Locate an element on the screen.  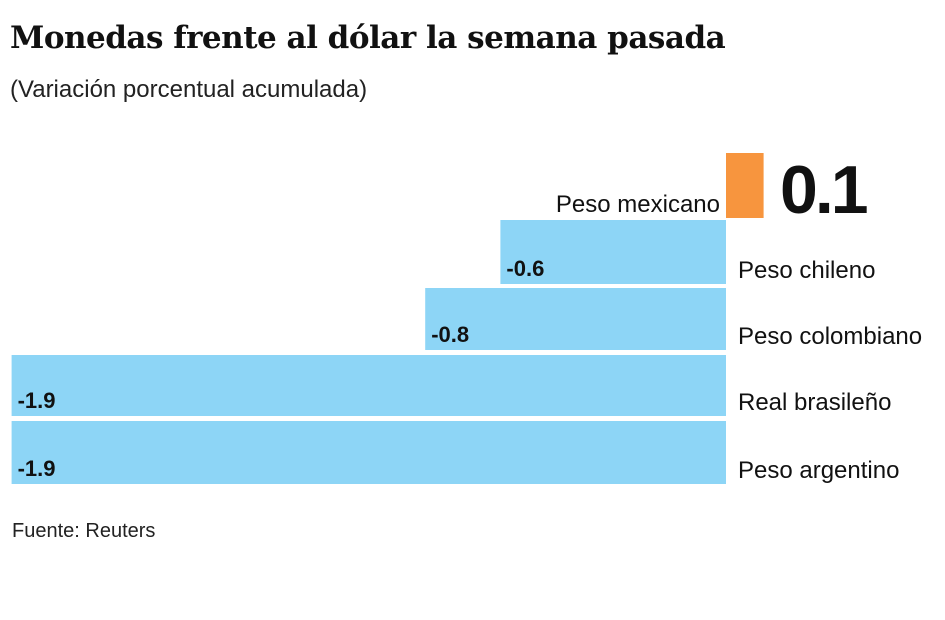
category-label: Peso chileno is located at coordinates (806, 270).